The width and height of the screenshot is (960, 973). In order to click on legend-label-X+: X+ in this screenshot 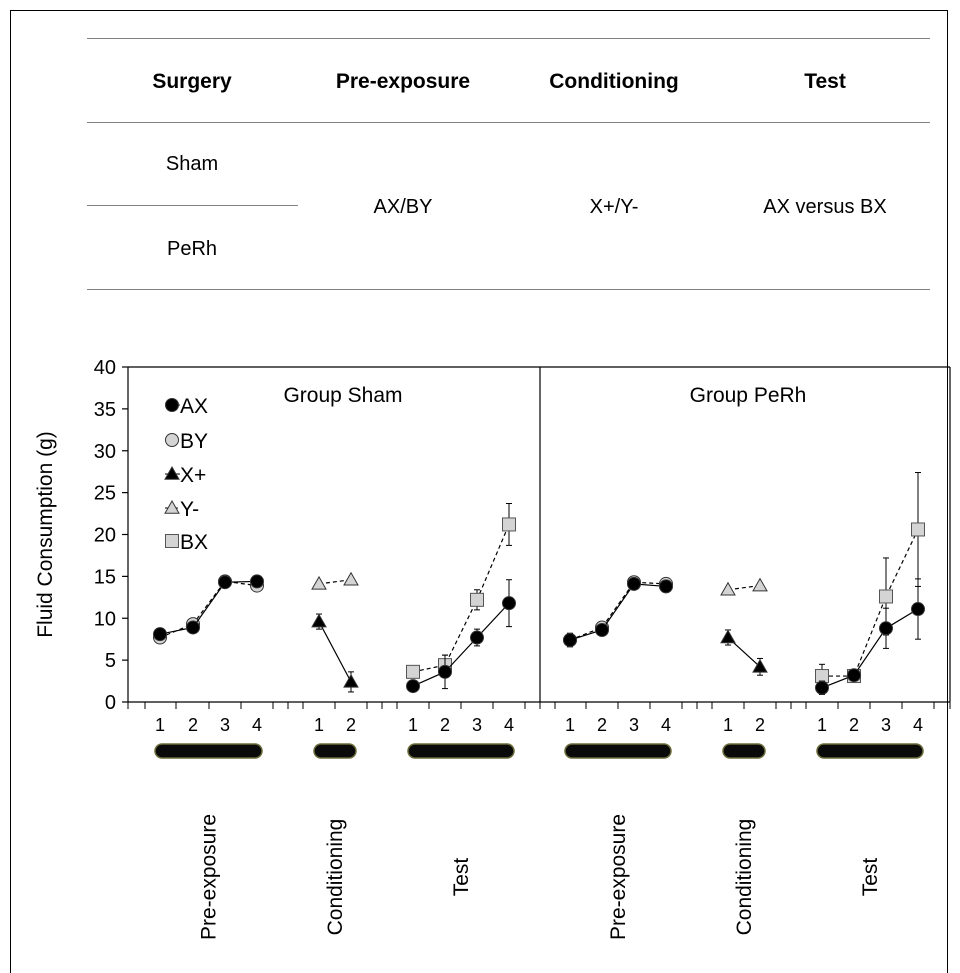, I will do `click(193, 475)`.